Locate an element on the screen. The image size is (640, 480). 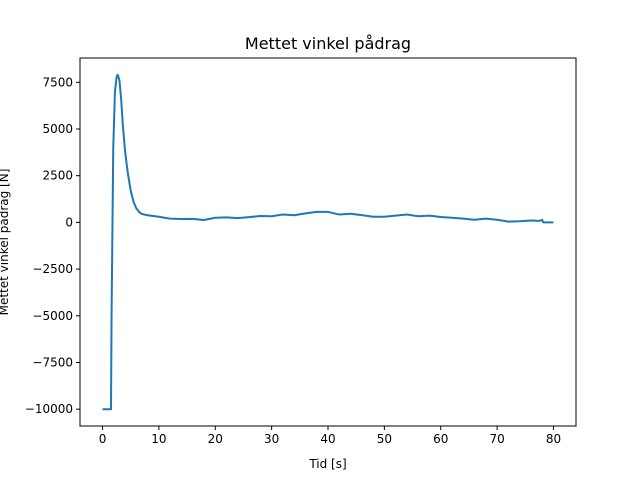
y-tick-label: 5000 is located at coordinates (57, 129).